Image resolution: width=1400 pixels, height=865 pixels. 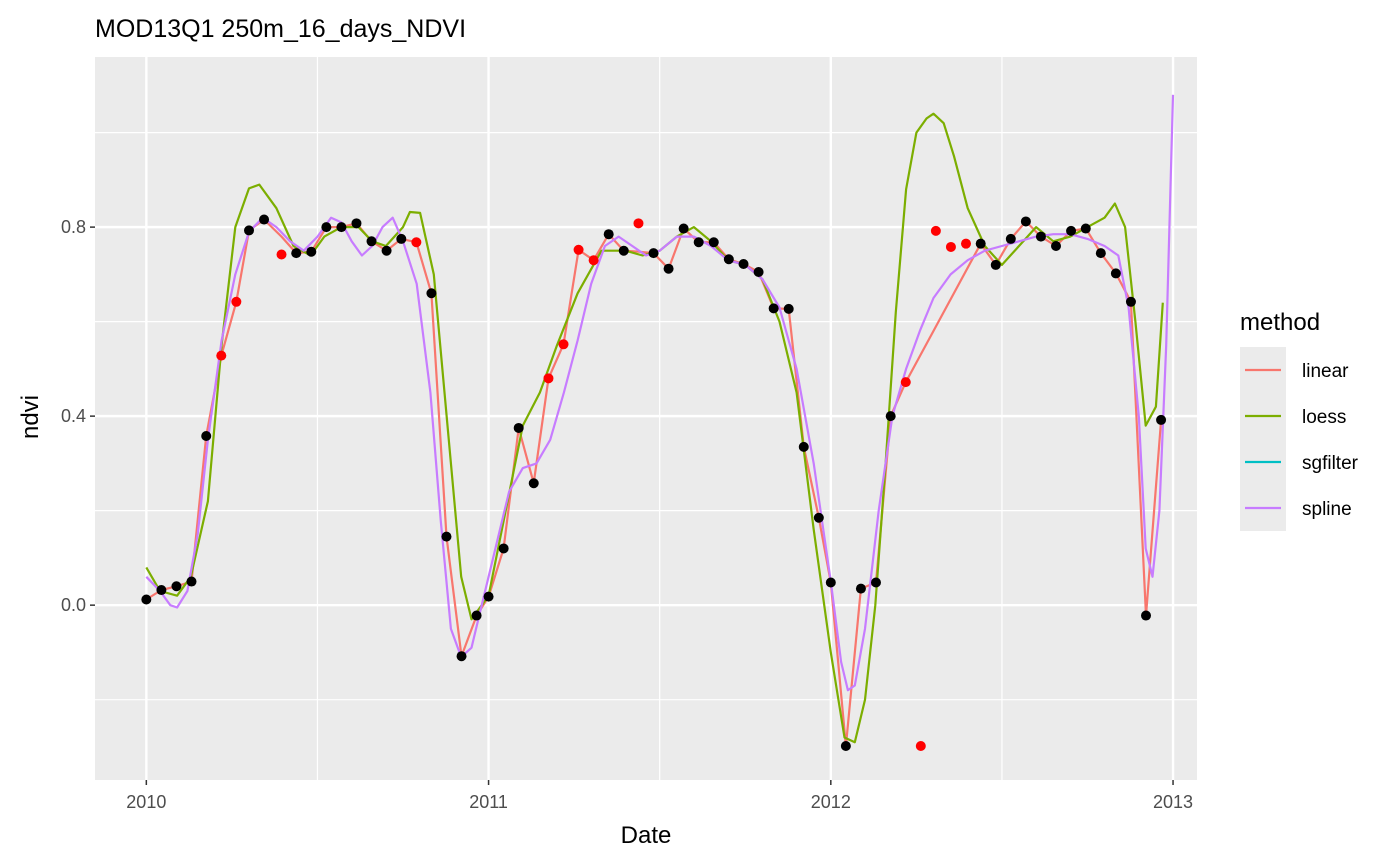 What do you see at coordinates (1296, 508) in the screenshot?
I see `legend-item-spline: spline` at bounding box center [1296, 508].